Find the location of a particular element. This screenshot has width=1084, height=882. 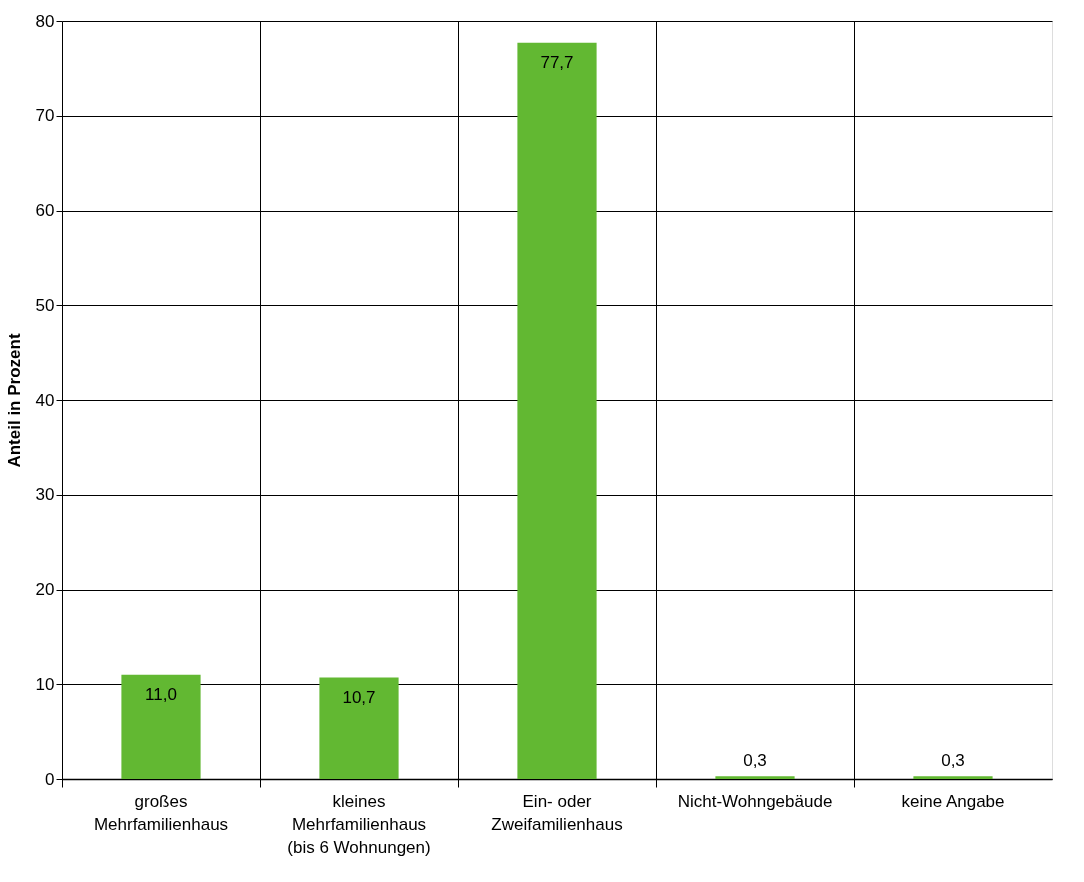

data-label: 77,7 is located at coordinates (557, 62).